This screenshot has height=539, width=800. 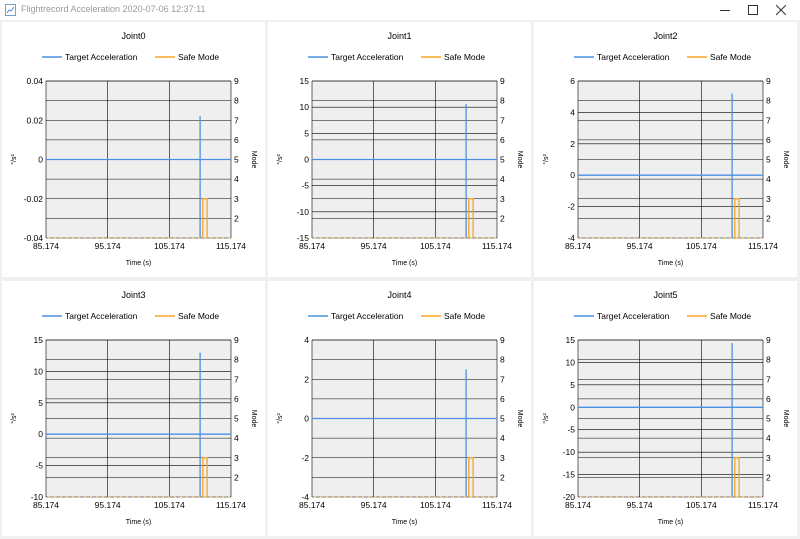 I want to click on close-button, so click(x=781, y=10).